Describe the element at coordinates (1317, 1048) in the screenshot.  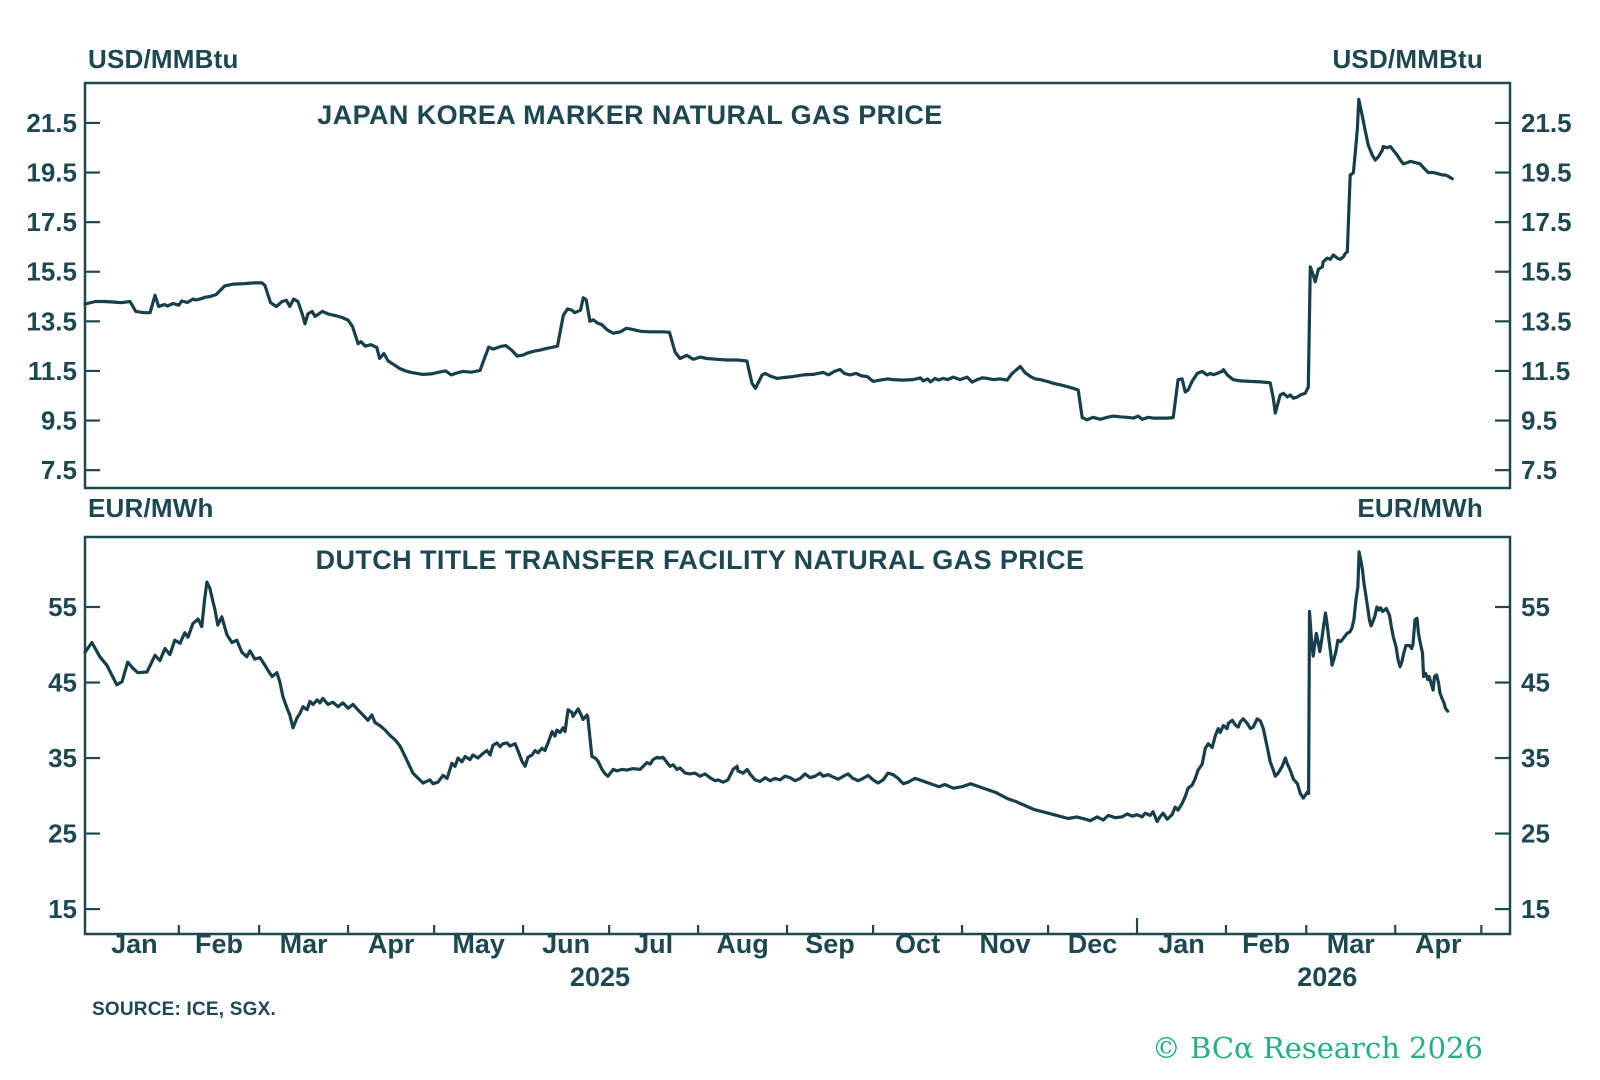
I see `bca-research-logo: © BCα Research 2026` at that location.